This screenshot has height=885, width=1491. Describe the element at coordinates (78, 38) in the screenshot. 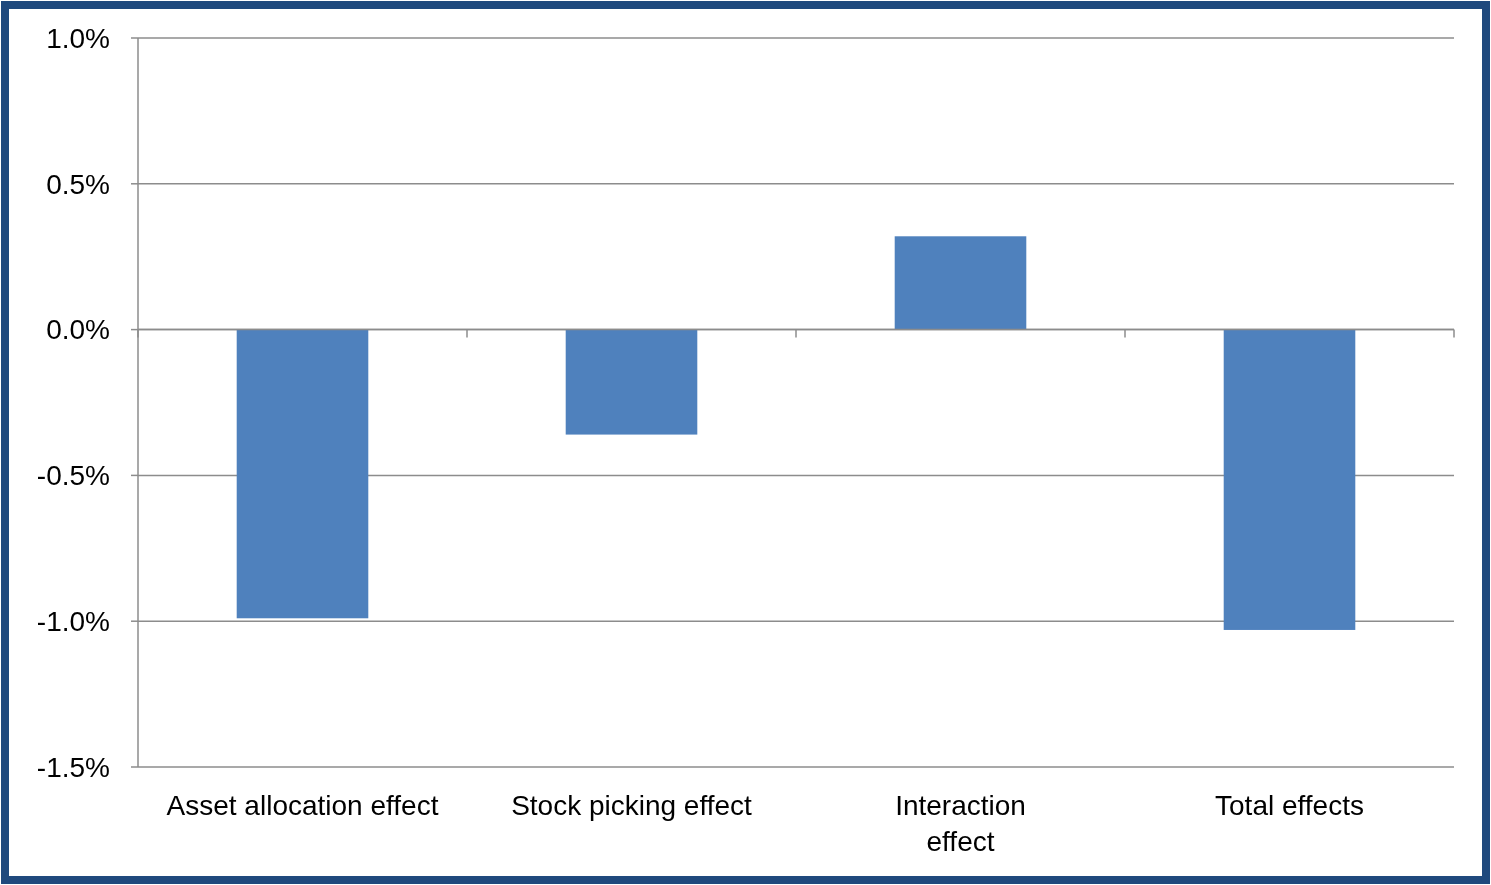

I see `y-tick-label: 1.0%` at that location.